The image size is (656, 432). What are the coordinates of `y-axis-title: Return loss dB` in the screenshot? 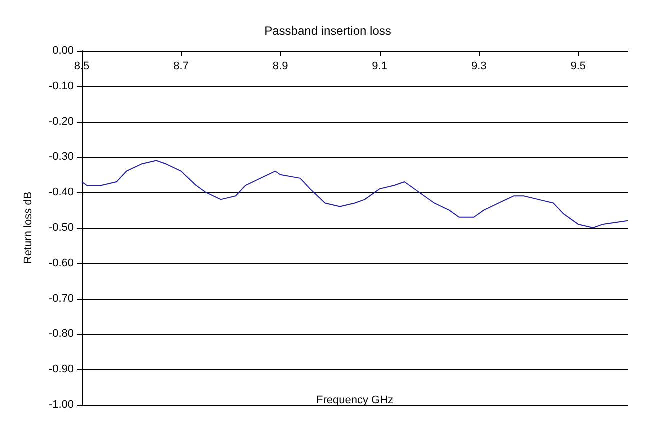 It's located at (28, 228).